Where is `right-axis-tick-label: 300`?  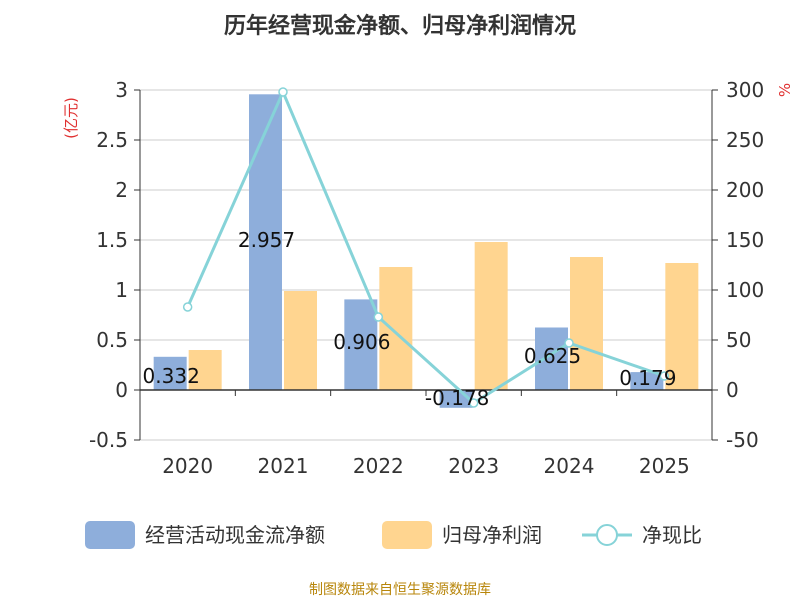 right-axis-tick-label: 300 is located at coordinates (745, 90).